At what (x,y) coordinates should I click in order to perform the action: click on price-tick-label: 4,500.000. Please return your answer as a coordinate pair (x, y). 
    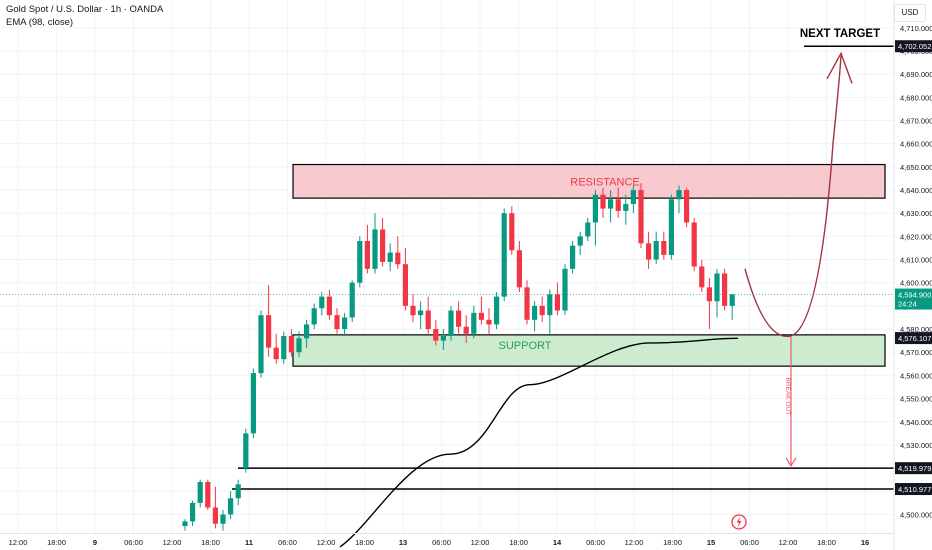
    Looking at the image, I should click on (916, 514).